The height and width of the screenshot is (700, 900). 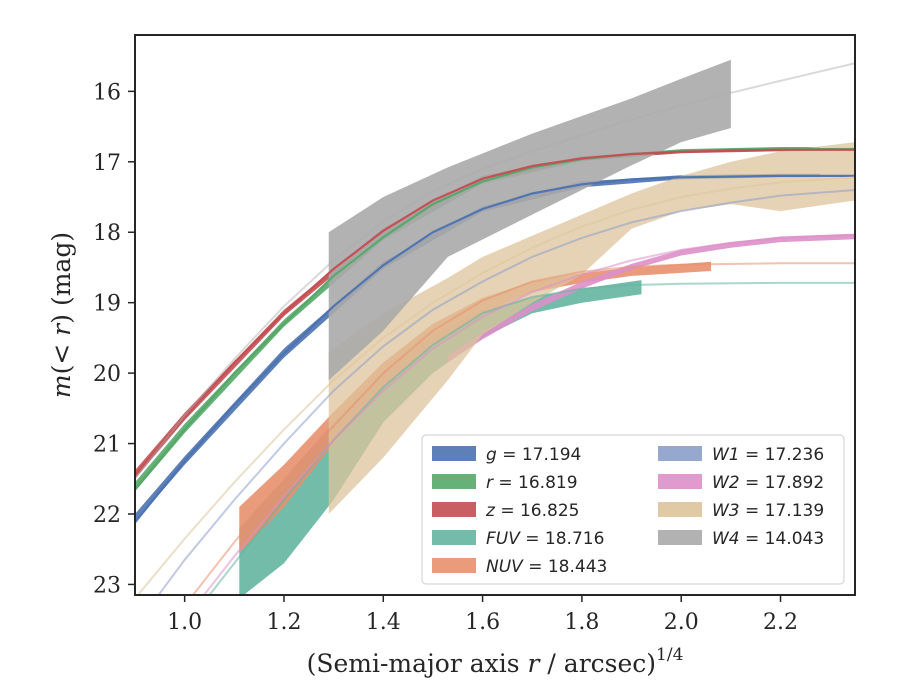 What do you see at coordinates (532, 483) in the screenshot?
I see `legend-label-r: r = 16.819` at bounding box center [532, 483].